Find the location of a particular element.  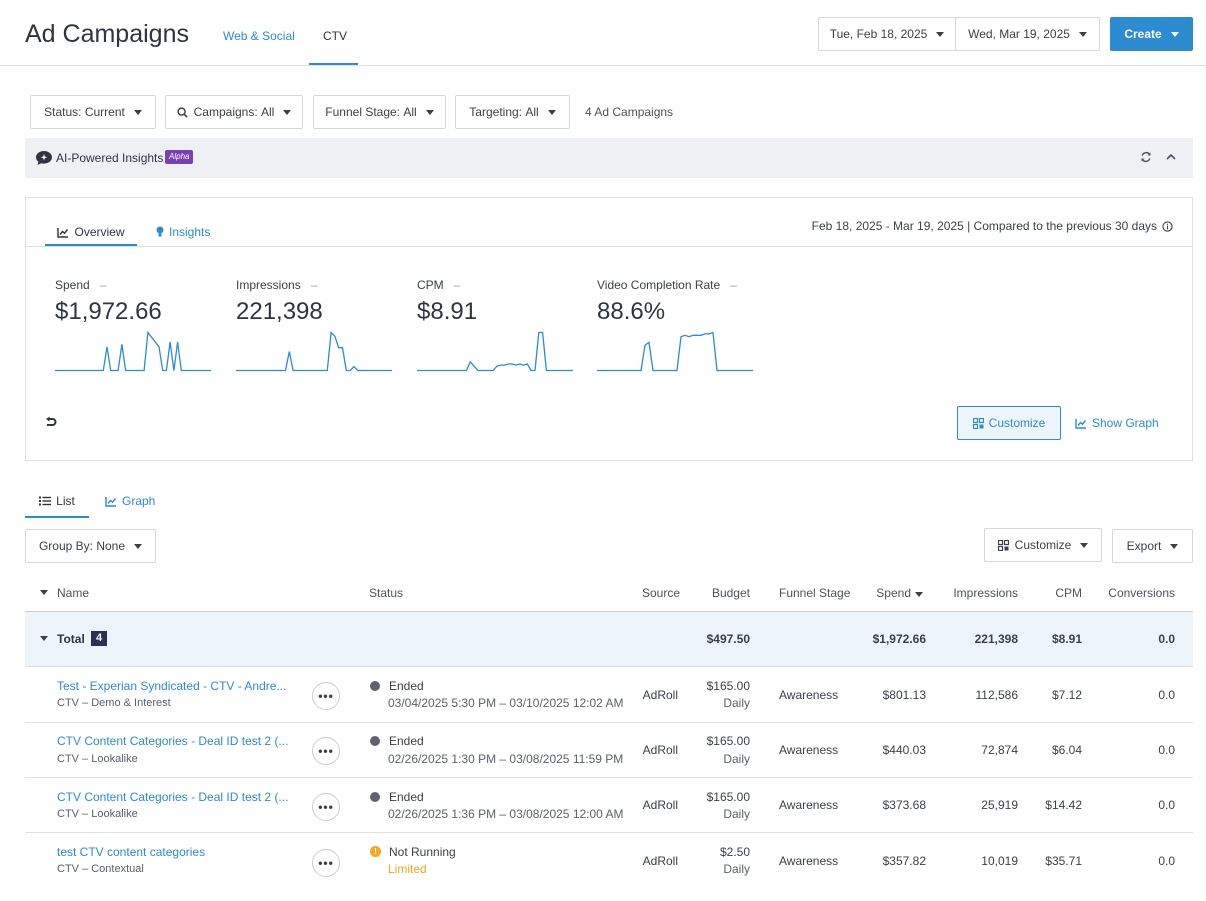

total-conversions: 0.0 is located at coordinates (1166, 639).